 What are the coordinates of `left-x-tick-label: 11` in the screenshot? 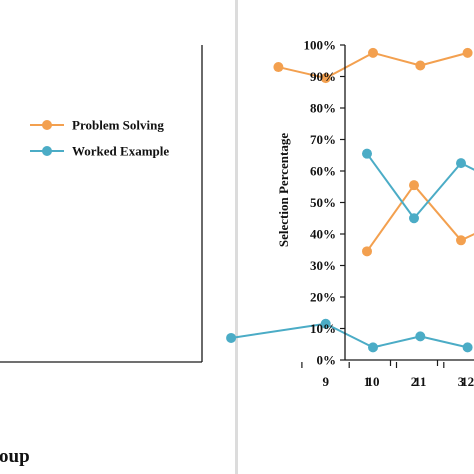 It's located at (420, 381).